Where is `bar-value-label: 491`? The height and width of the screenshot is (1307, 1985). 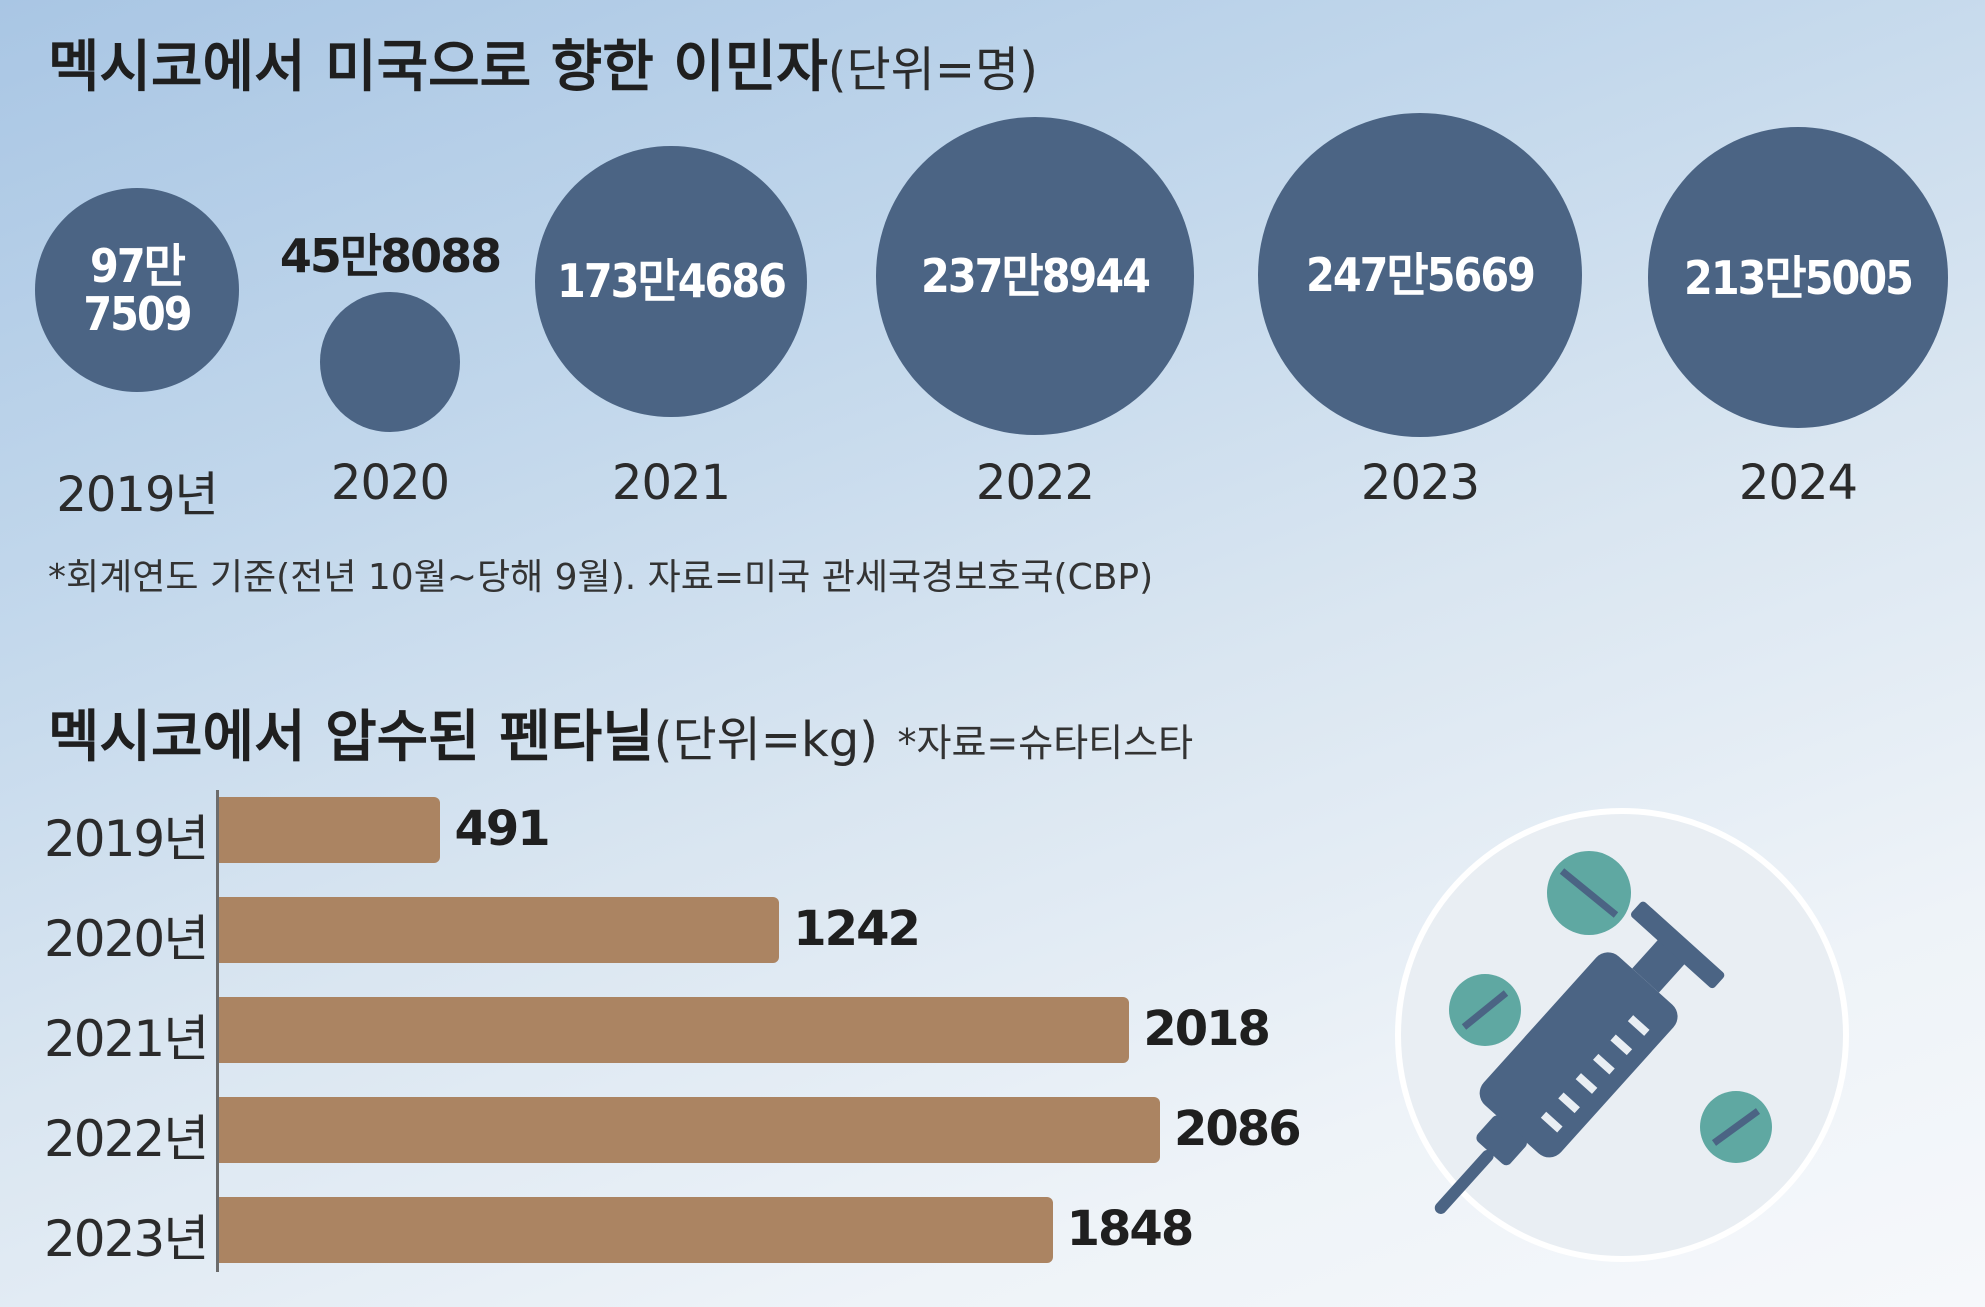 bar-value-label: 491 is located at coordinates (502, 829).